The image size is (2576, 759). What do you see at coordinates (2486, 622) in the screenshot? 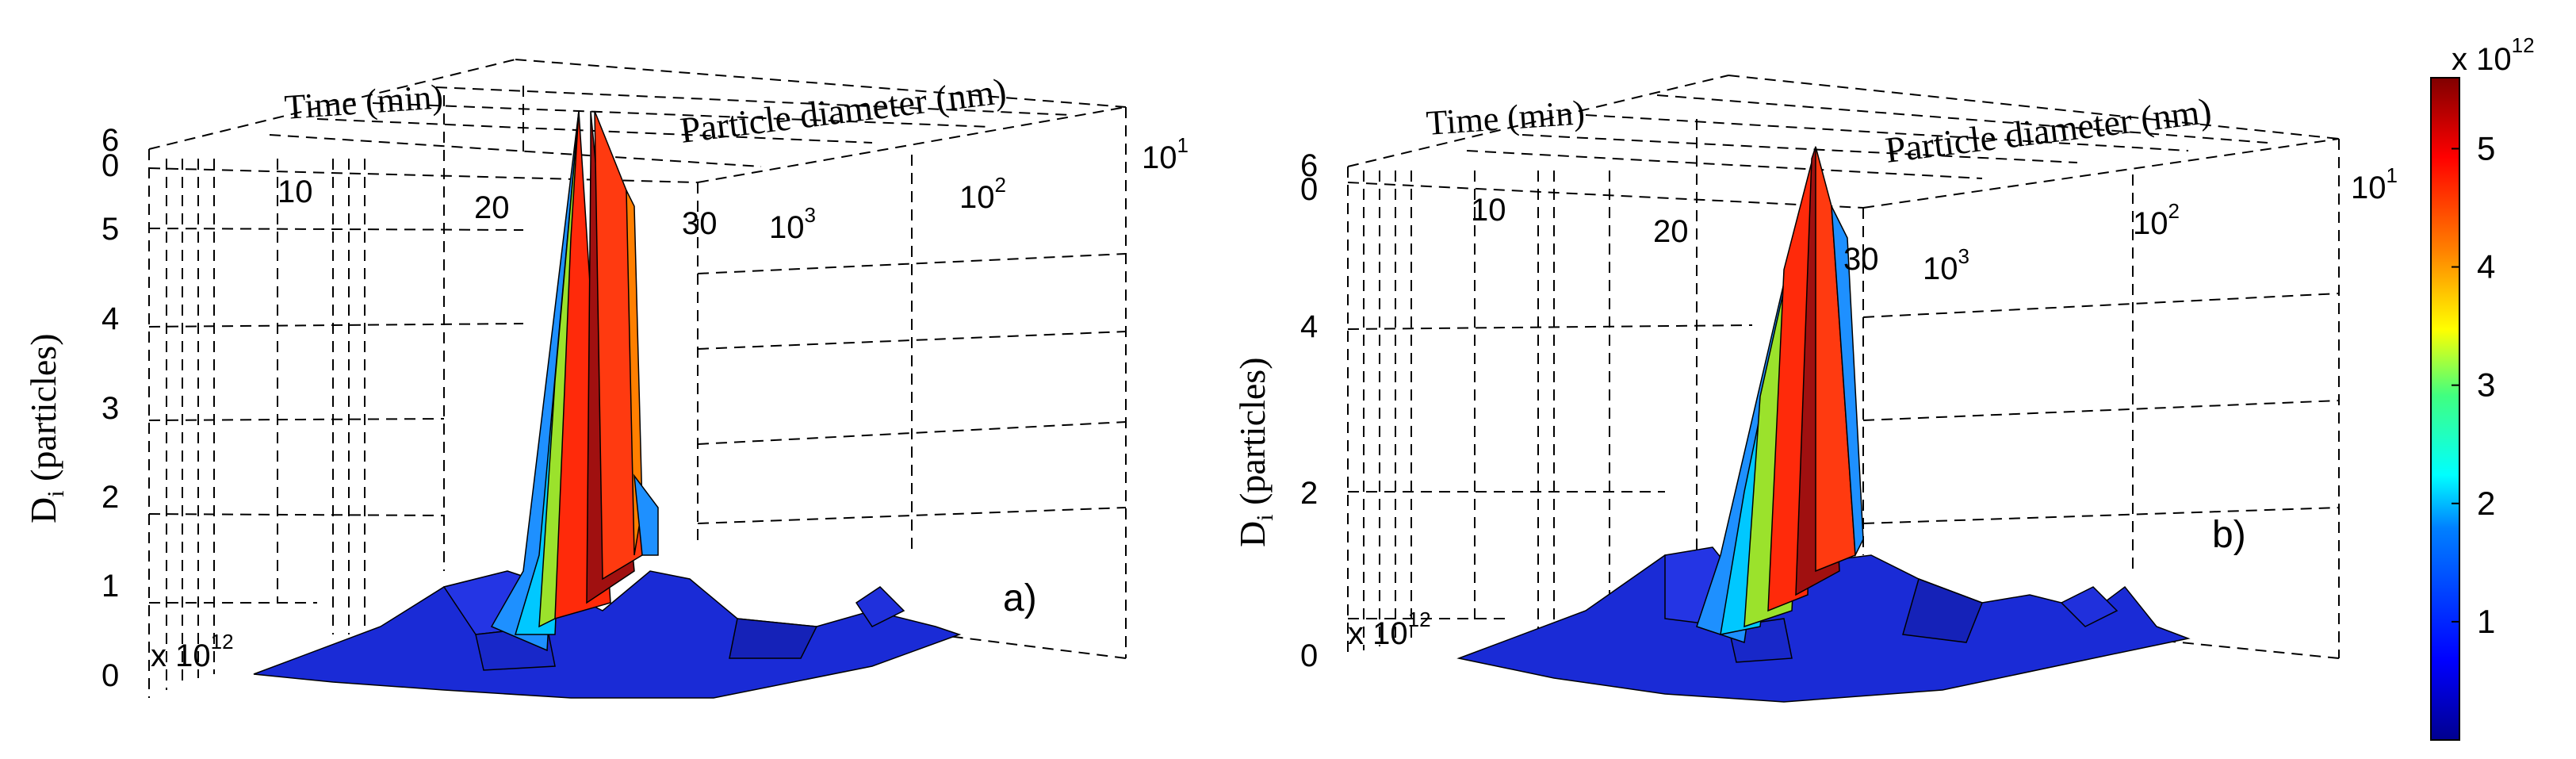
I see `colorbar-tick-label: 1` at bounding box center [2486, 622].